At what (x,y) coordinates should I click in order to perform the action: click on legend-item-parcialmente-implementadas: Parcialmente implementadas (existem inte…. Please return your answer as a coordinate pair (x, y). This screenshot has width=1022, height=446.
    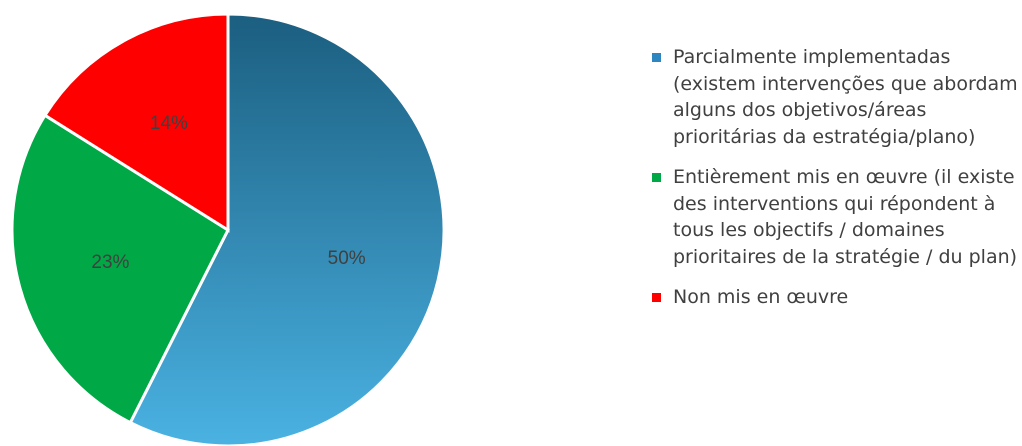
    Looking at the image, I should click on (835, 97).